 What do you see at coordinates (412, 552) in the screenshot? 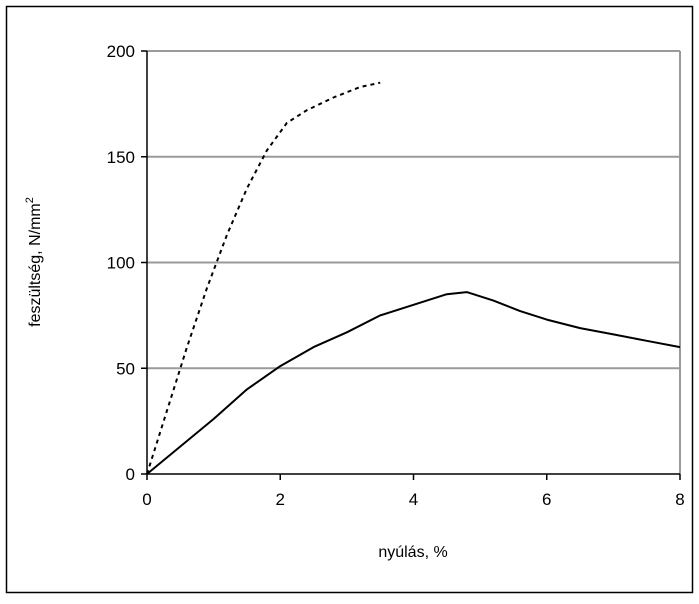
I see `x-axis-title: nyúlás, %` at bounding box center [412, 552].